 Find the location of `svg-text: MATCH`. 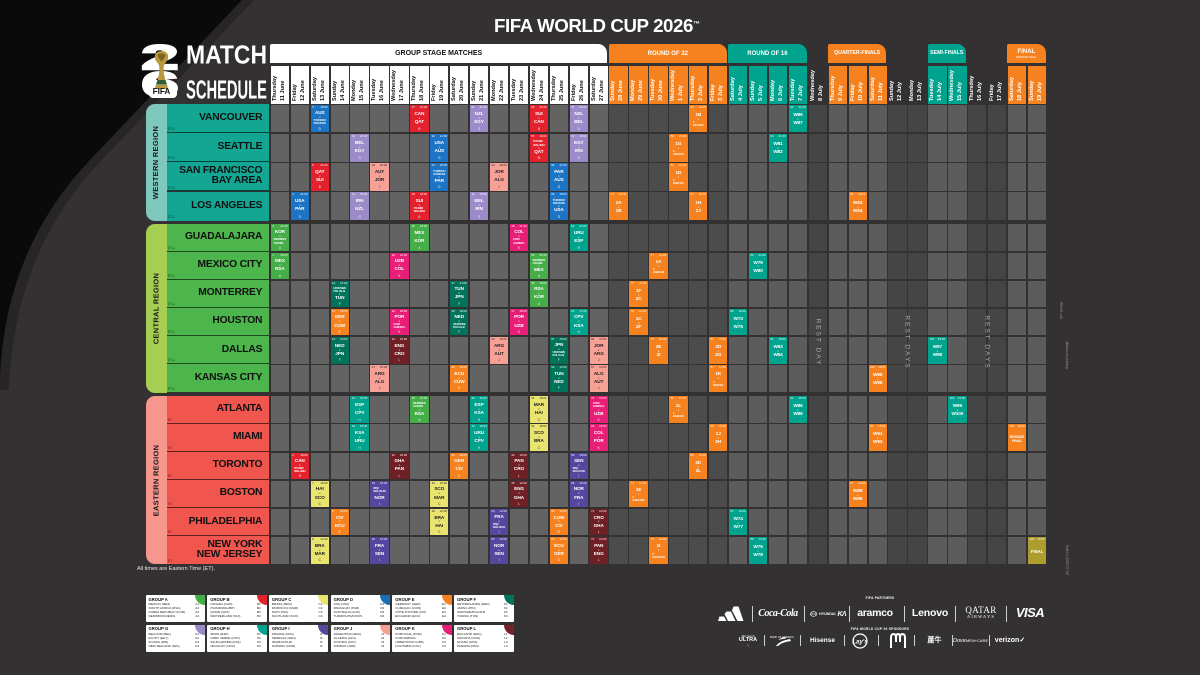

svg-text: MATCH is located at coordinates (226, 57).